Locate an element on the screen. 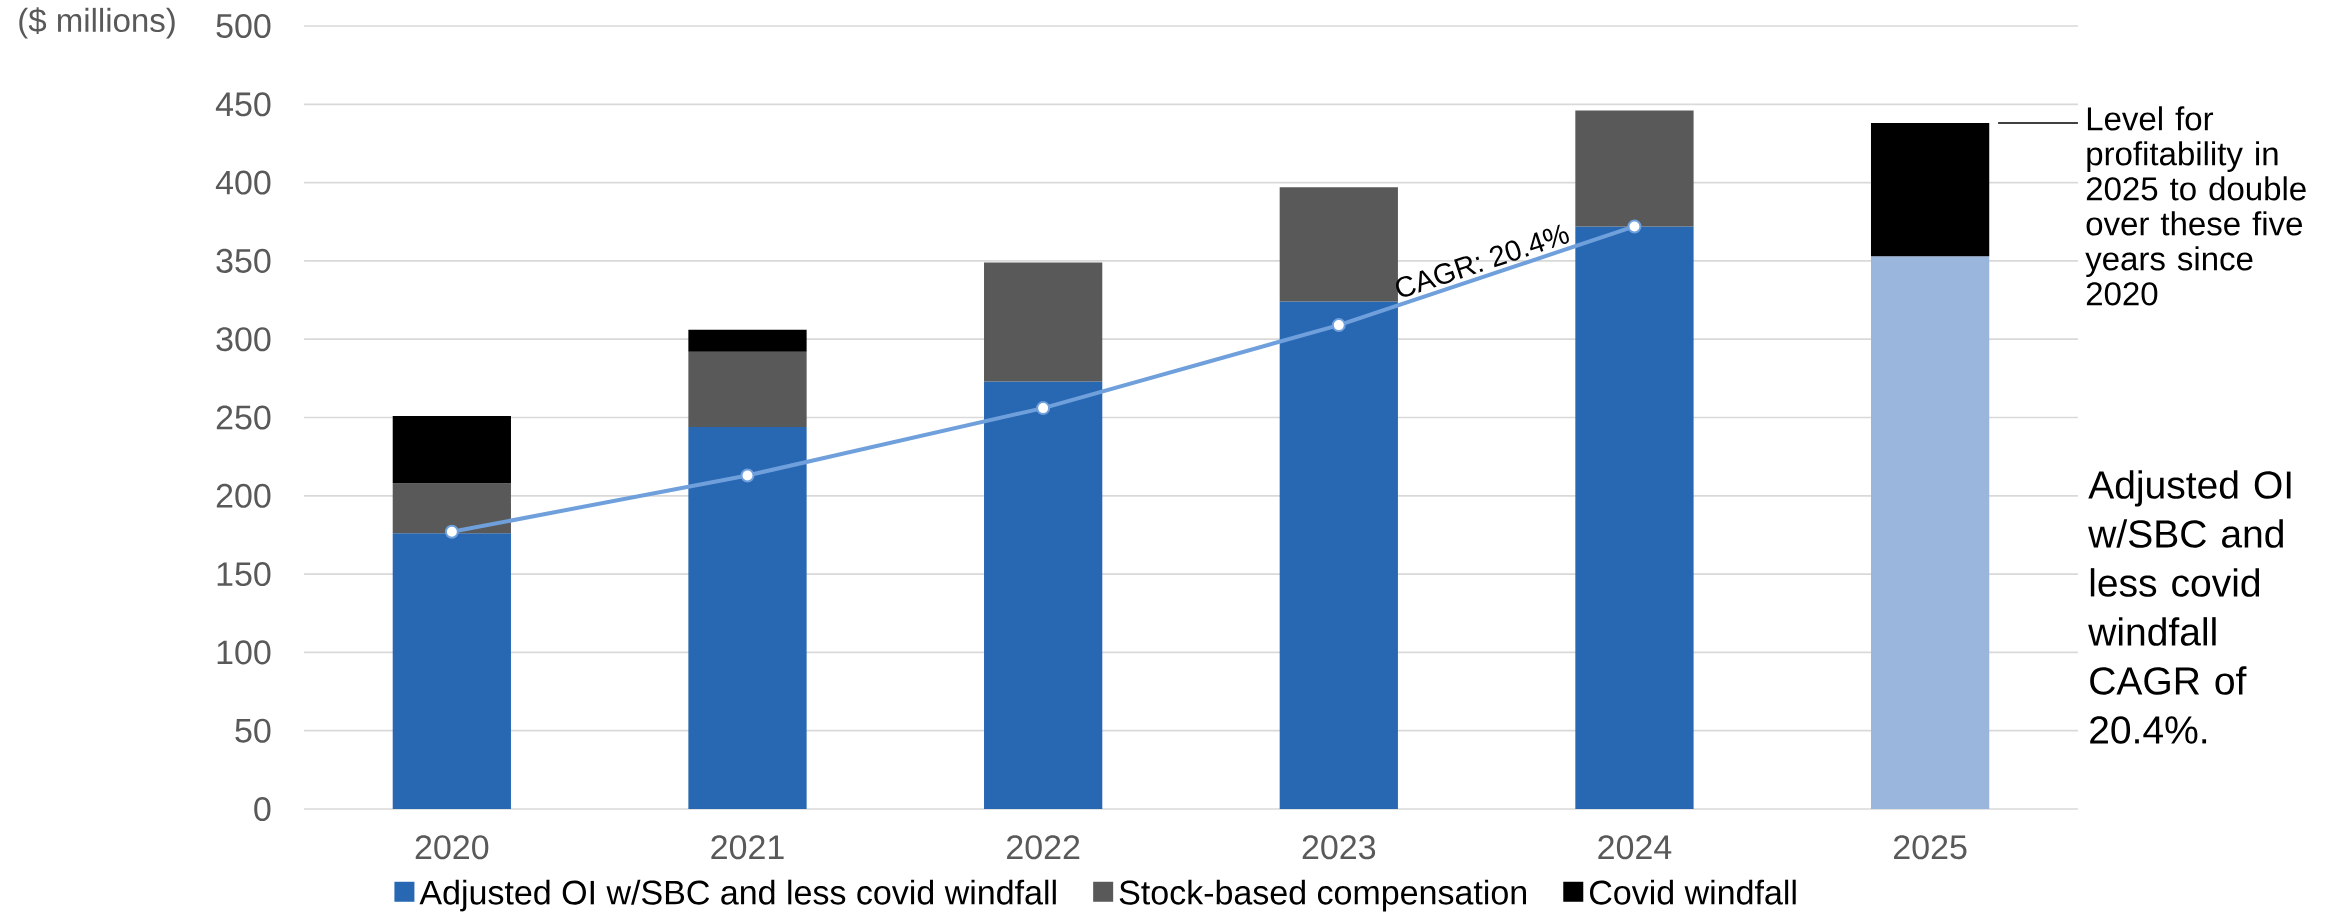 The height and width of the screenshot is (912, 2341). y-axis-title: ($ millions) is located at coordinates (97, 23).